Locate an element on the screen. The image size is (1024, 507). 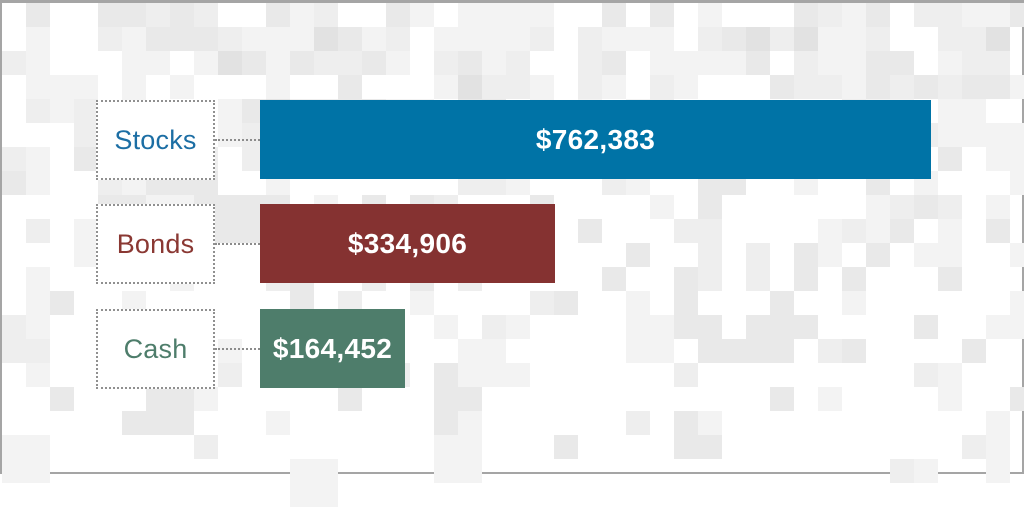
cash-leader-line is located at coordinates (237, 349).